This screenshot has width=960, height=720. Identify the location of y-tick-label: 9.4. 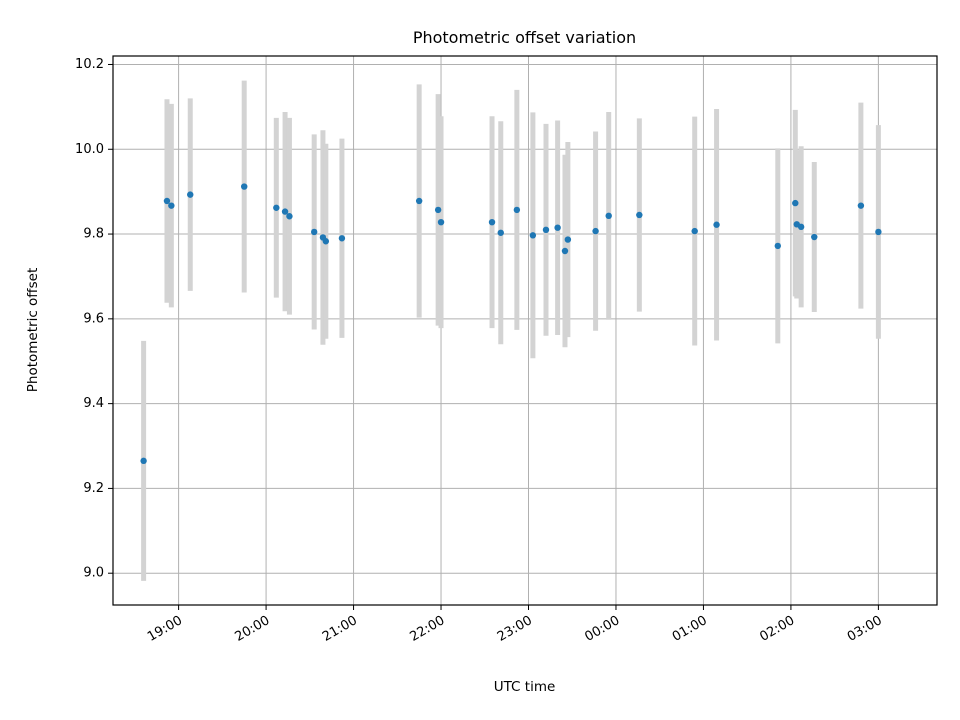
(93, 403).